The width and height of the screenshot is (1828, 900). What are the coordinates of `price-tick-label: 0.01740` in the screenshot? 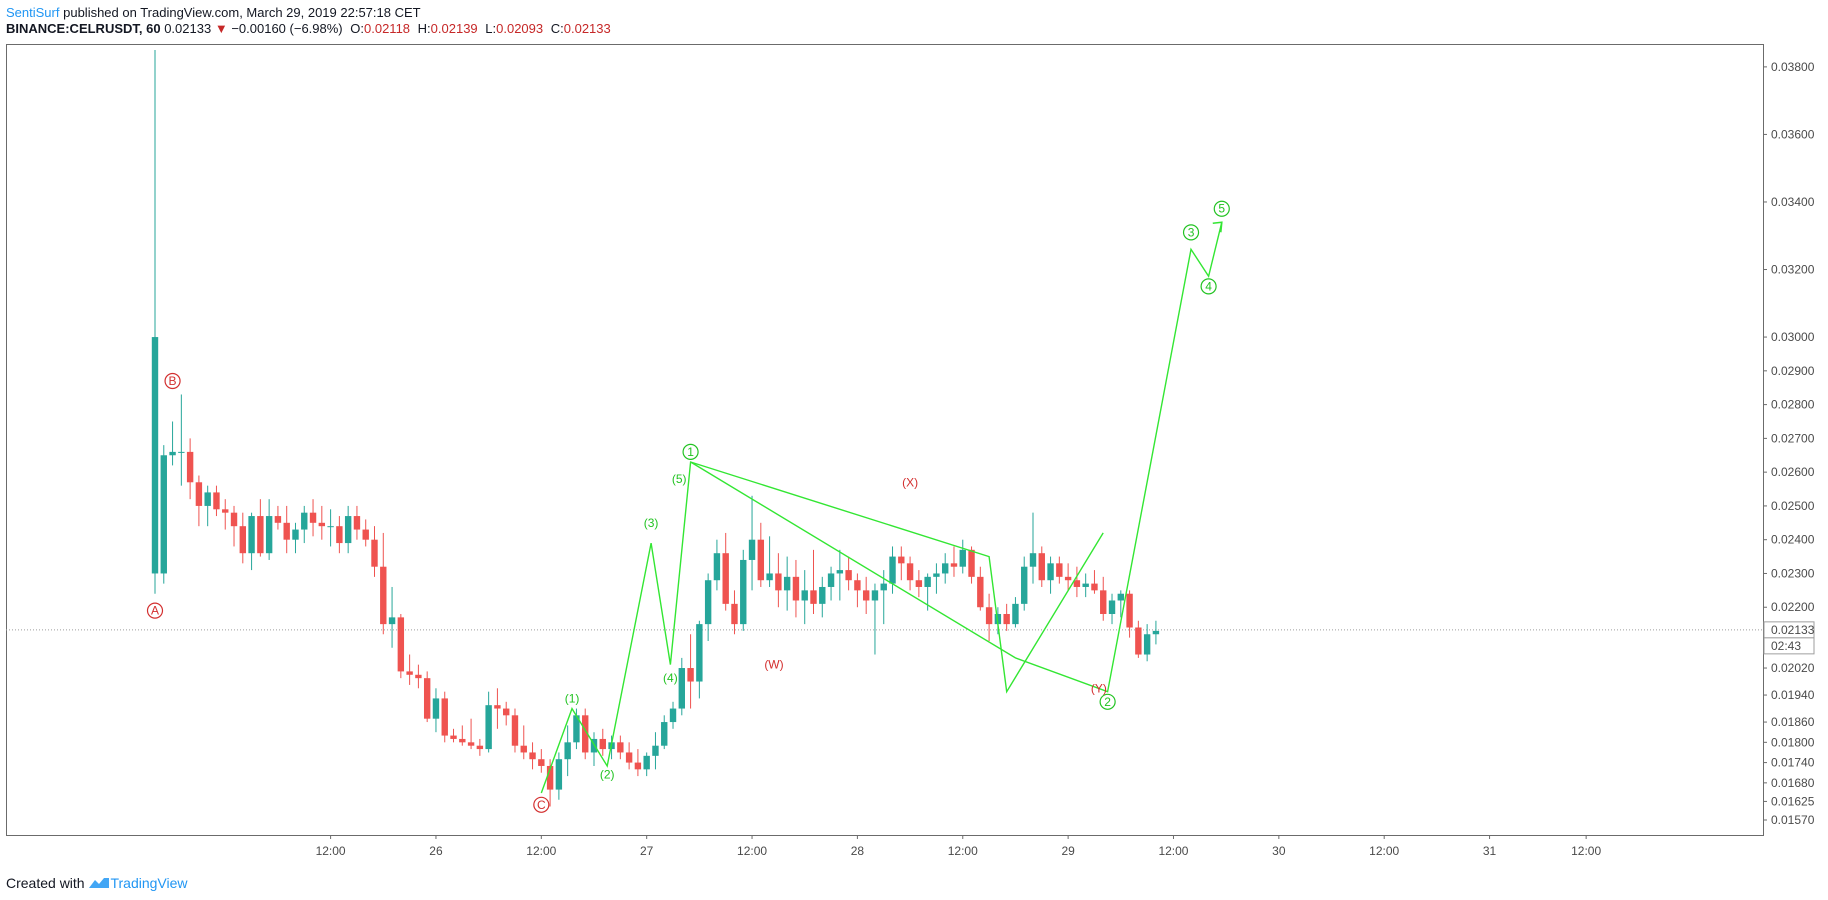 It's located at (1793, 763).